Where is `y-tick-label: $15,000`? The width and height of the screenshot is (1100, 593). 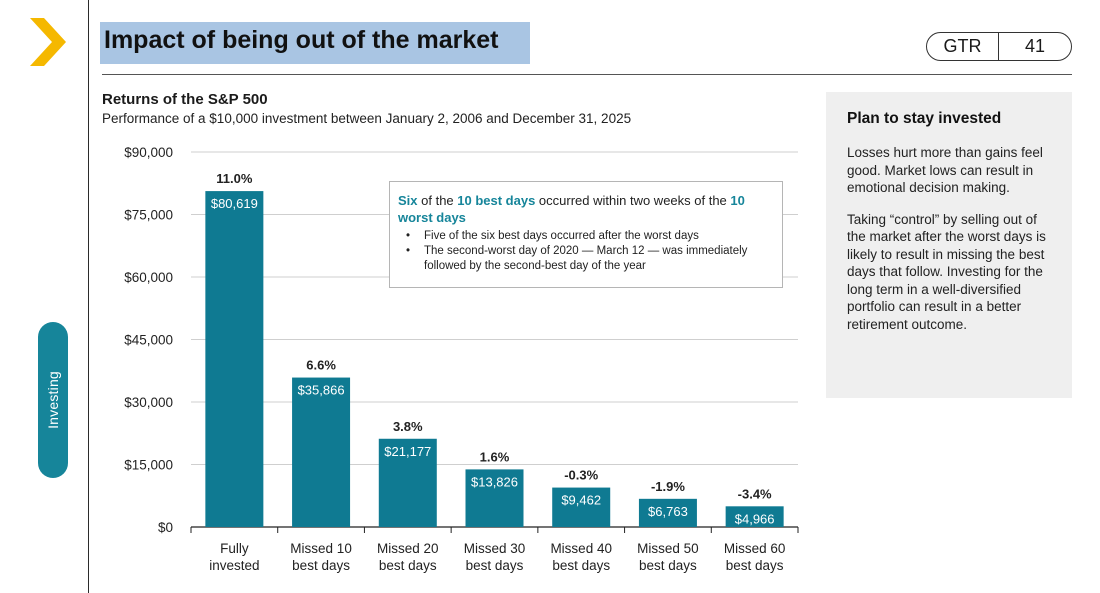
y-tick-label: $15,000 is located at coordinates (148, 465).